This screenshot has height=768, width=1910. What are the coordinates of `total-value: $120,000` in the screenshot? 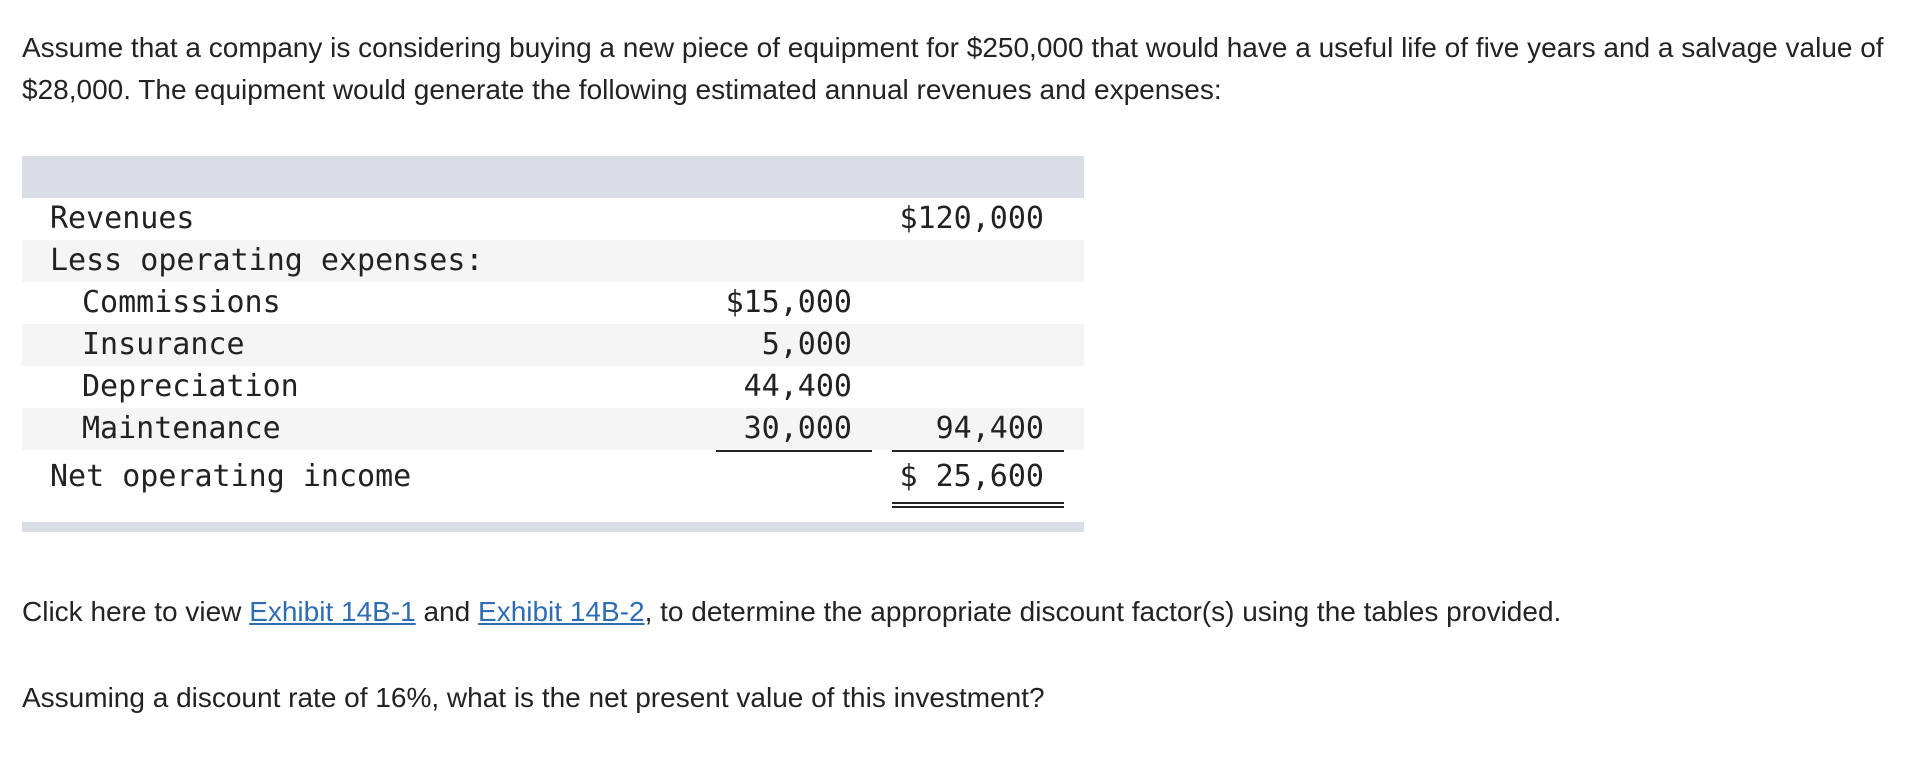 It's located at (976, 219).